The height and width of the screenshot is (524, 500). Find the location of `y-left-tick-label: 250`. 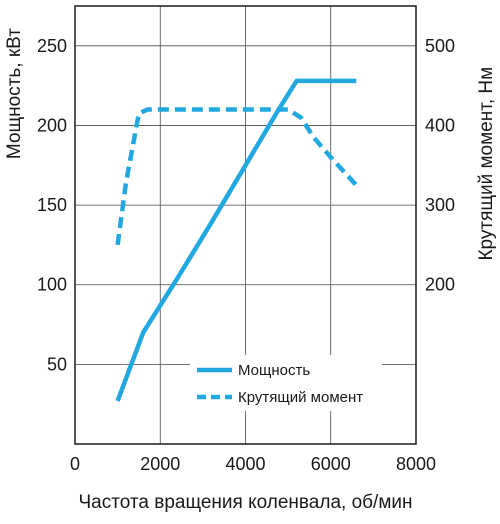

y-left-tick-label: 250 is located at coordinates (52, 46).